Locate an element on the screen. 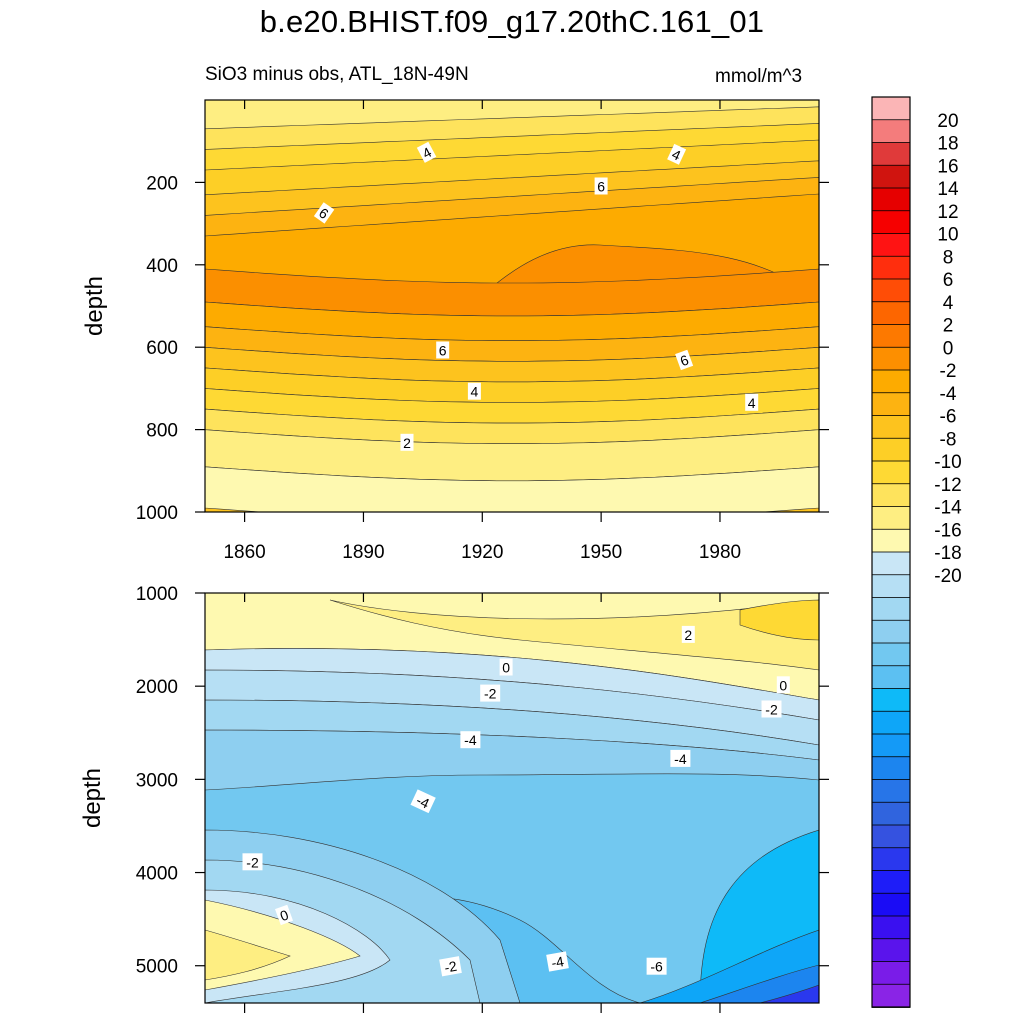  colorbar-label: -6 is located at coordinates (948, 417).